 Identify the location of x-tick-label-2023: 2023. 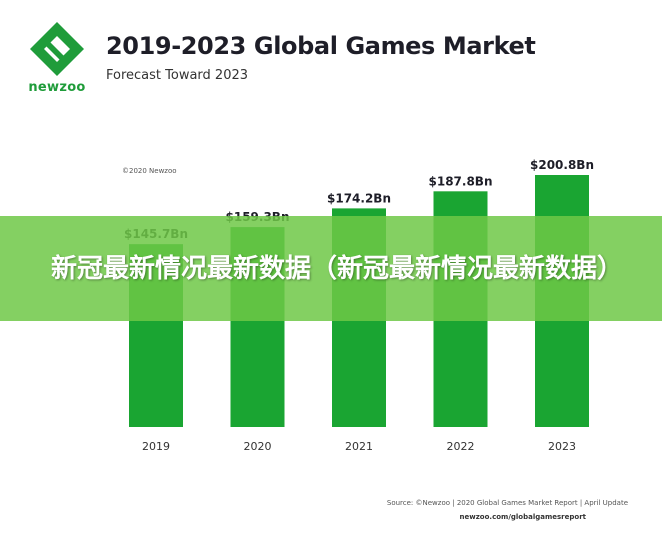
(562, 446).